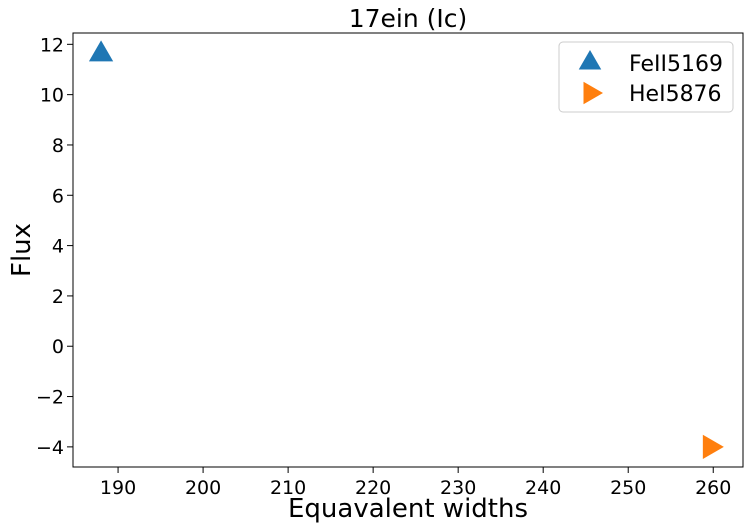  What do you see at coordinates (408, 509) in the screenshot?
I see `x-axis-label: Equavalent widths` at bounding box center [408, 509].